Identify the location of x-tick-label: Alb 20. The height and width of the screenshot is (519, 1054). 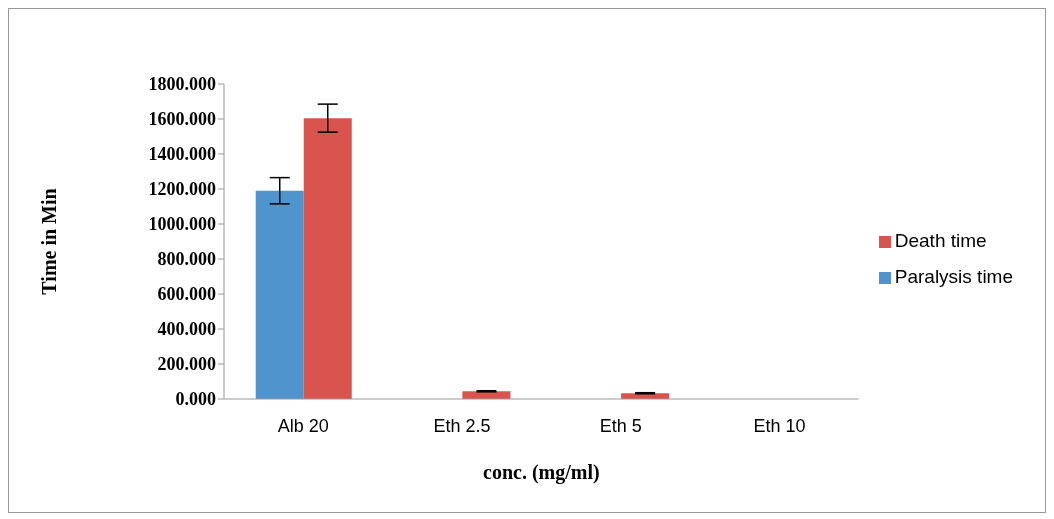
(303, 425).